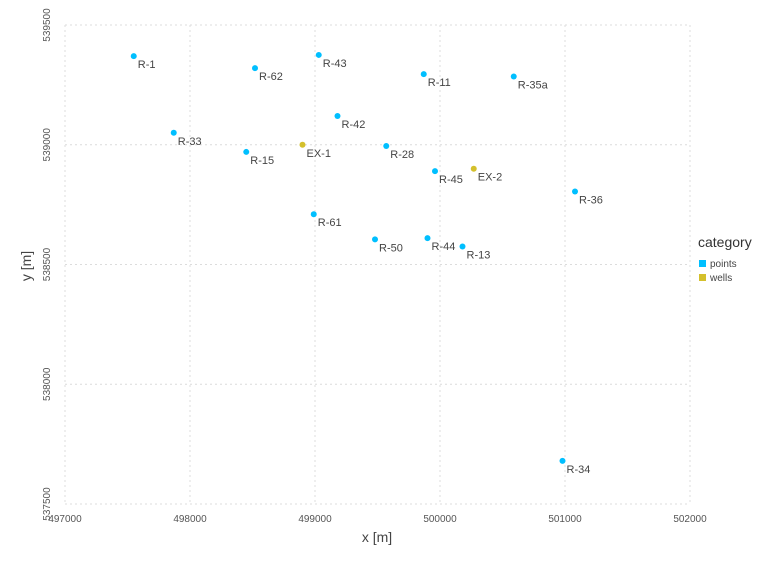 The image size is (768, 576). What do you see at coordinates (720, 278) in the screenshot?
I see `legend-label-wells: wells` at bounding box center [720, 278].